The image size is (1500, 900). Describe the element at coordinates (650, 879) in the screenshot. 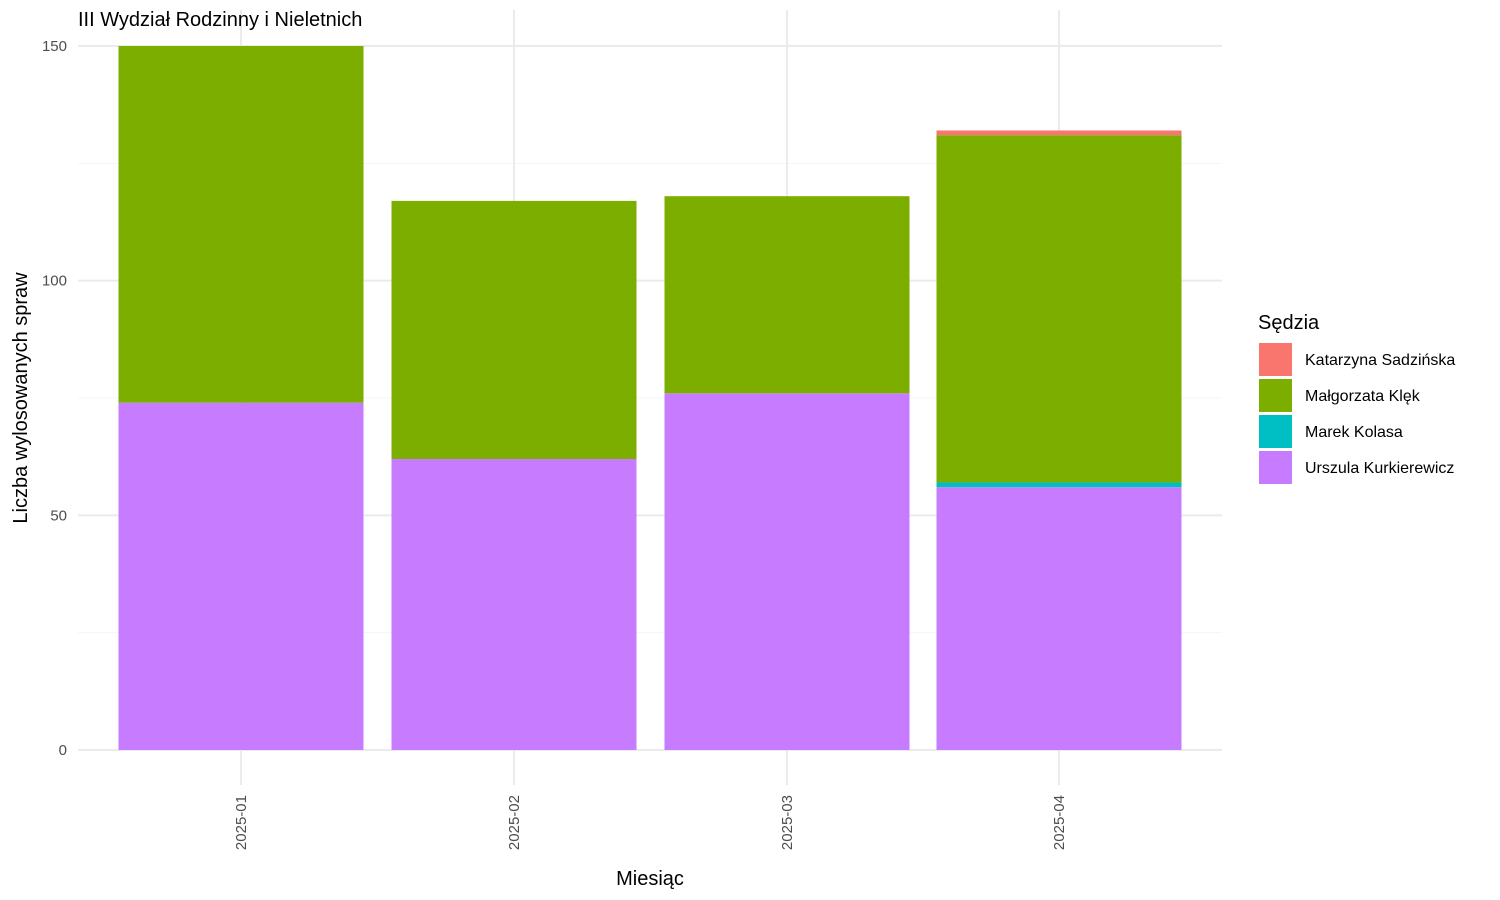

I see `x-axis-title: Miesiąc` at that location.